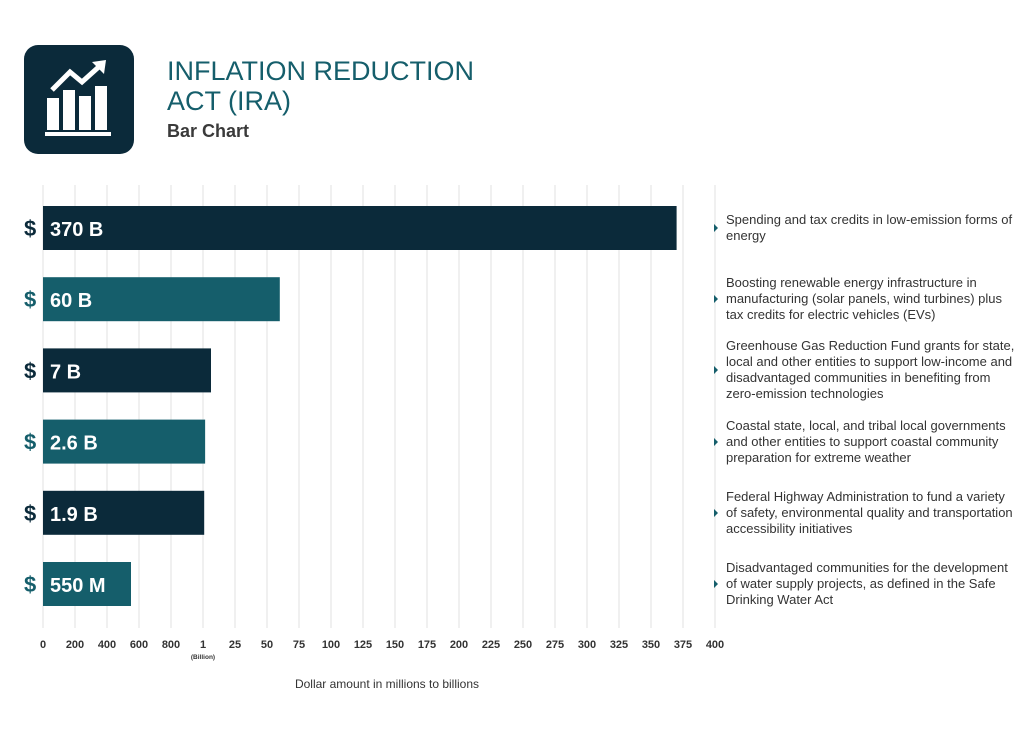 Image resolution: width=1024 pixels, height=732 pixels. What do you see at coordinates (331, 645) in the screenshot?
I see `x-tick-label: 100` at bounding box center [331, 645].